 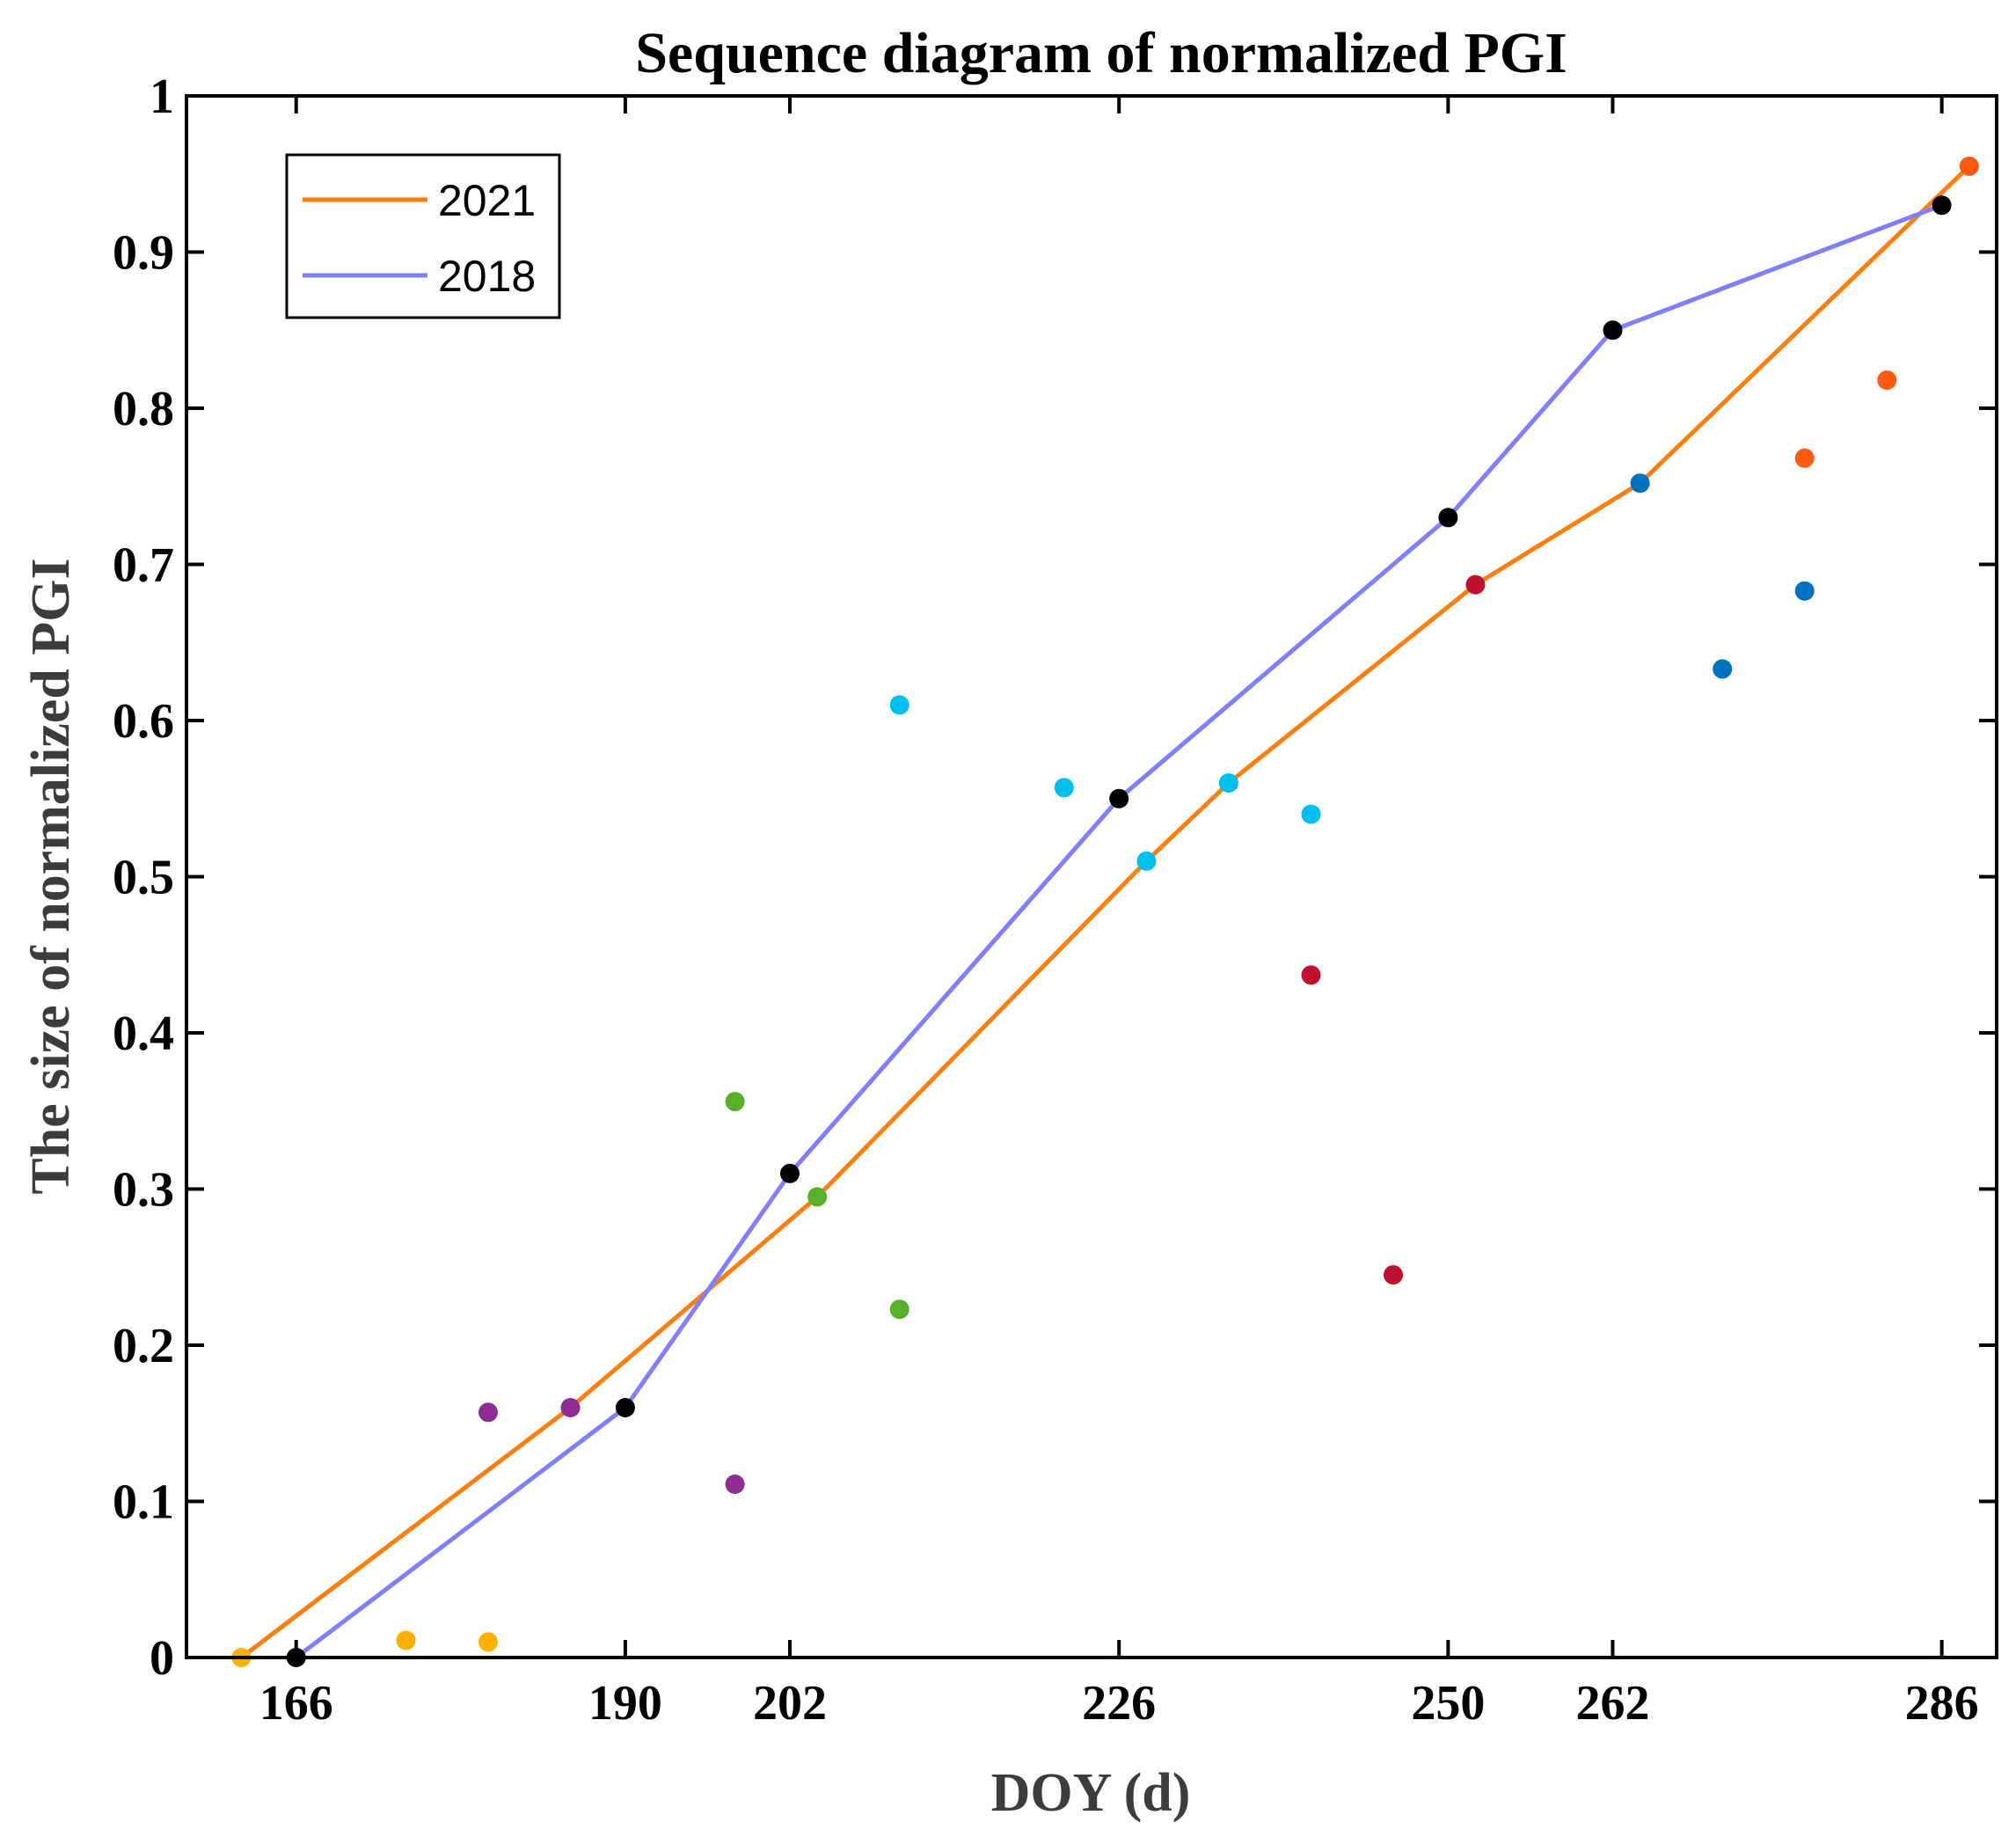 What do you see at coordinates (143, 1033) in the screenshot?
I see `y-tick-label: 0.4` at bounding box center [143, 1033].